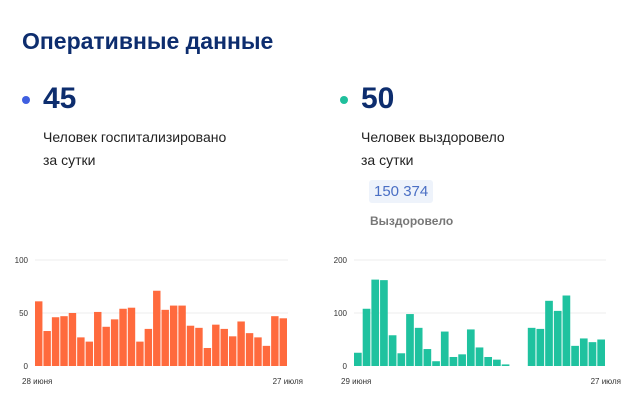 The image size is (640, 404). What do you see at coordinates (341, 260) in the screenshot?
I see `y-tick-label: 200` at bounding box center [341, 260].